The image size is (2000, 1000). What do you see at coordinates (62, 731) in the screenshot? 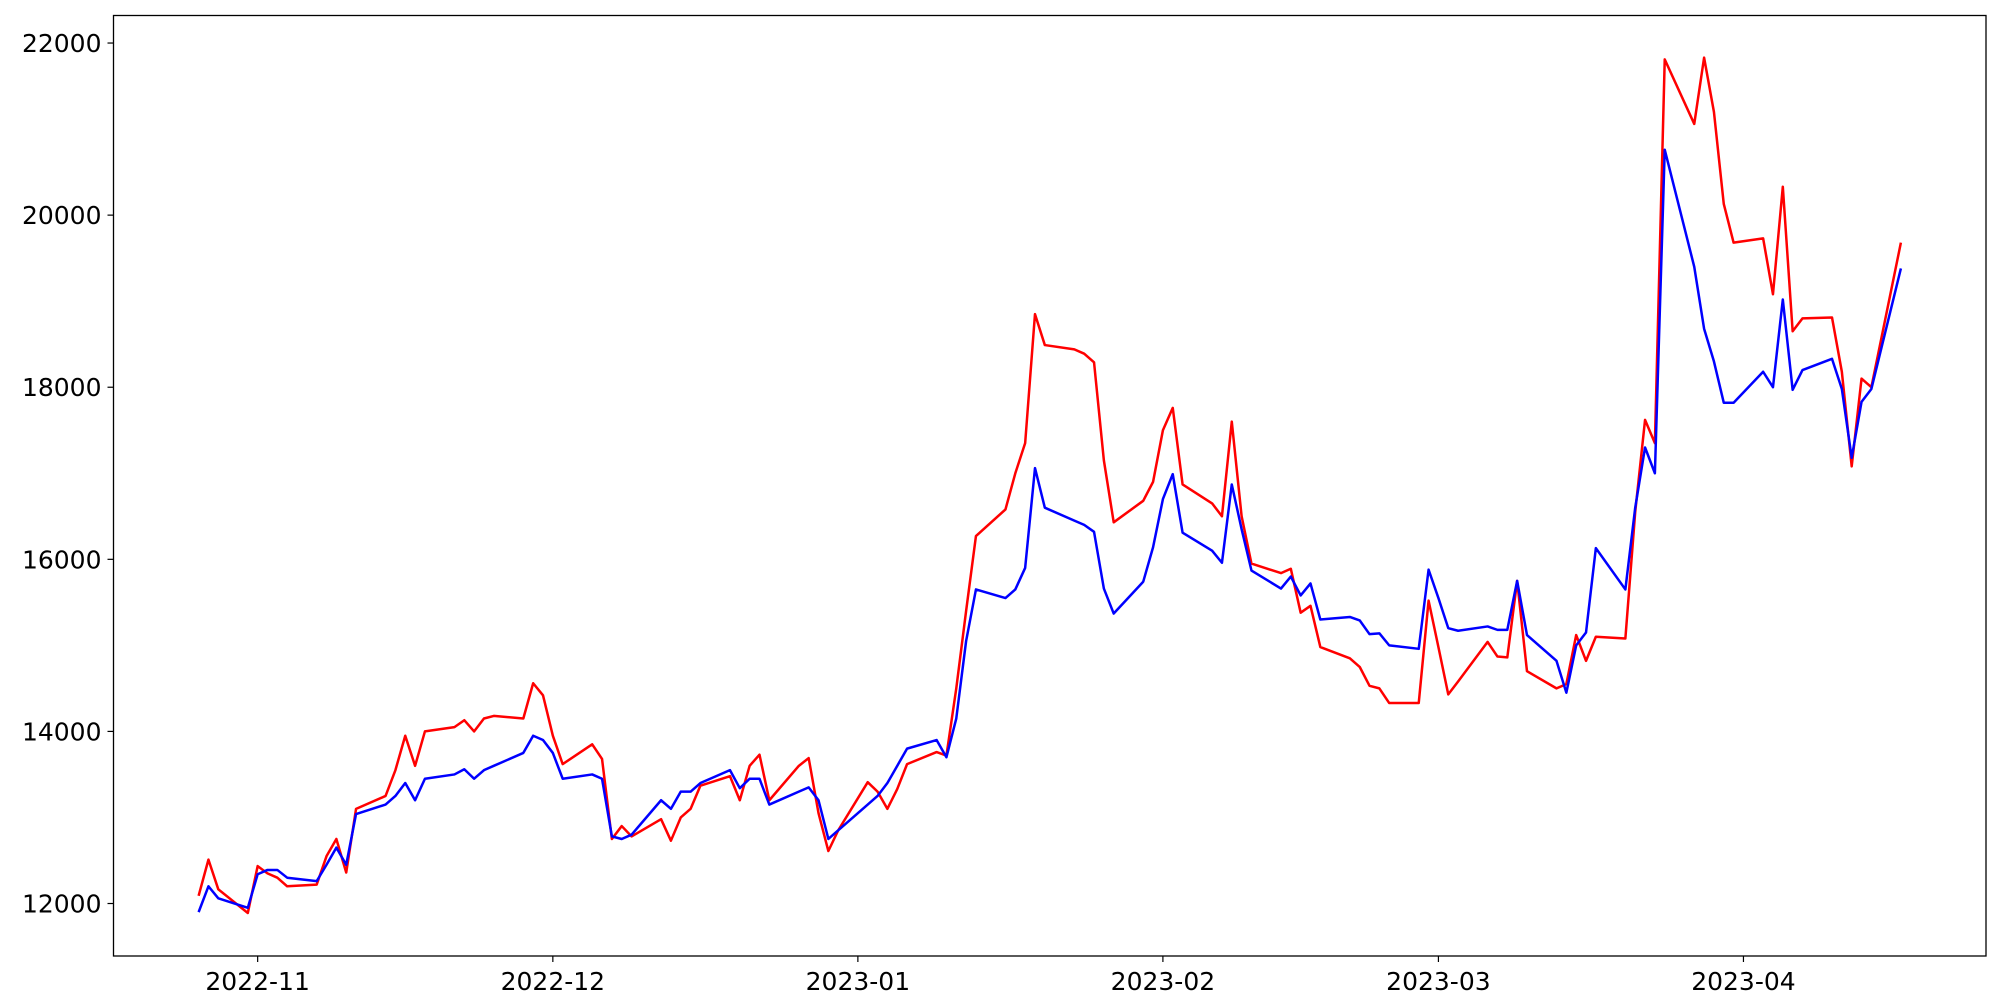
I see `y-tick-label: 14000` at bounding box center [62, 731].